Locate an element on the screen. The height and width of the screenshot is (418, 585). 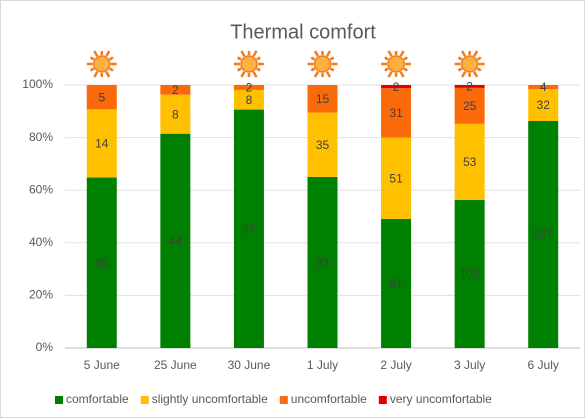
data-label: 51 is located at coordinates (396, 178).